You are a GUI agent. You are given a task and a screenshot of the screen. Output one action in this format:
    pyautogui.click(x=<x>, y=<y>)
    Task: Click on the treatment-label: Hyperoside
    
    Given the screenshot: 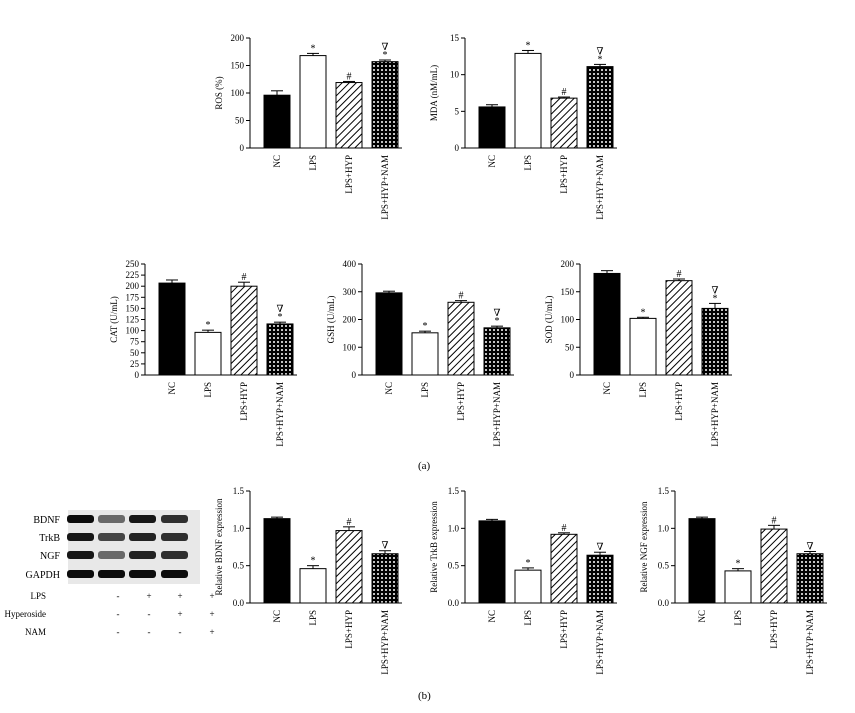 What is the action you would take?
    pyautogui.click(x=26, y=614)
    